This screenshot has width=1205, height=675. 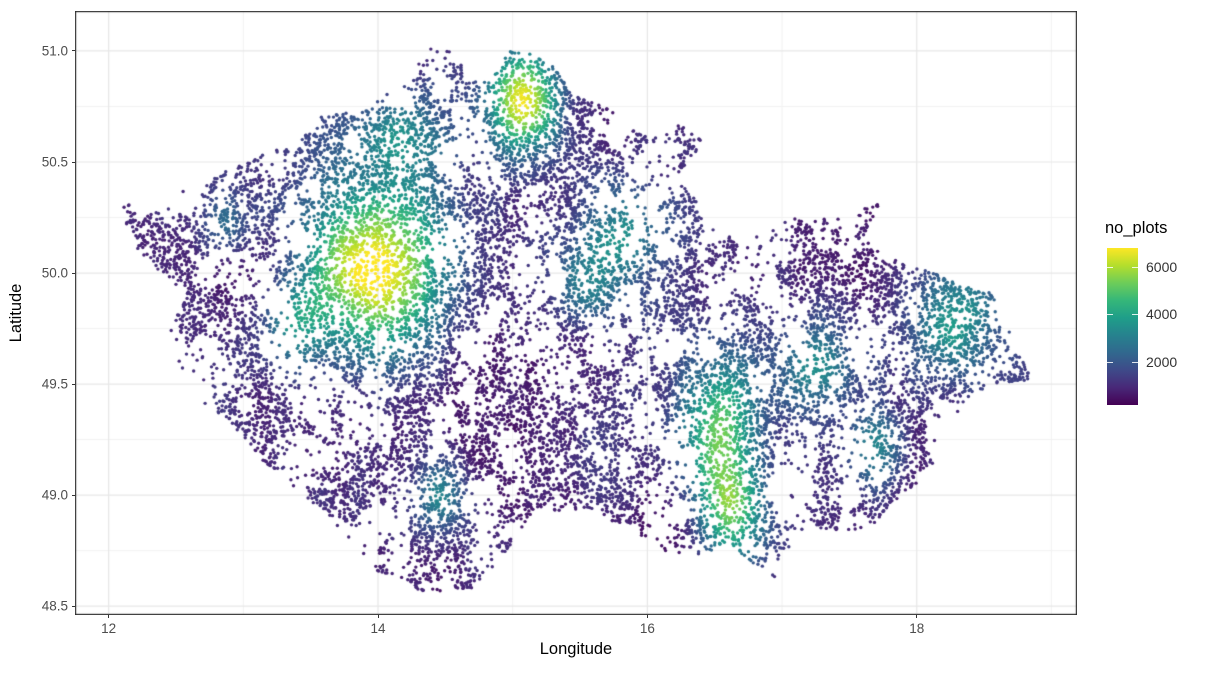 What do you see at coordinates (378, 628) in the screenshot?
I see `x-tick-label: 14` at bounding box center [378, 628].